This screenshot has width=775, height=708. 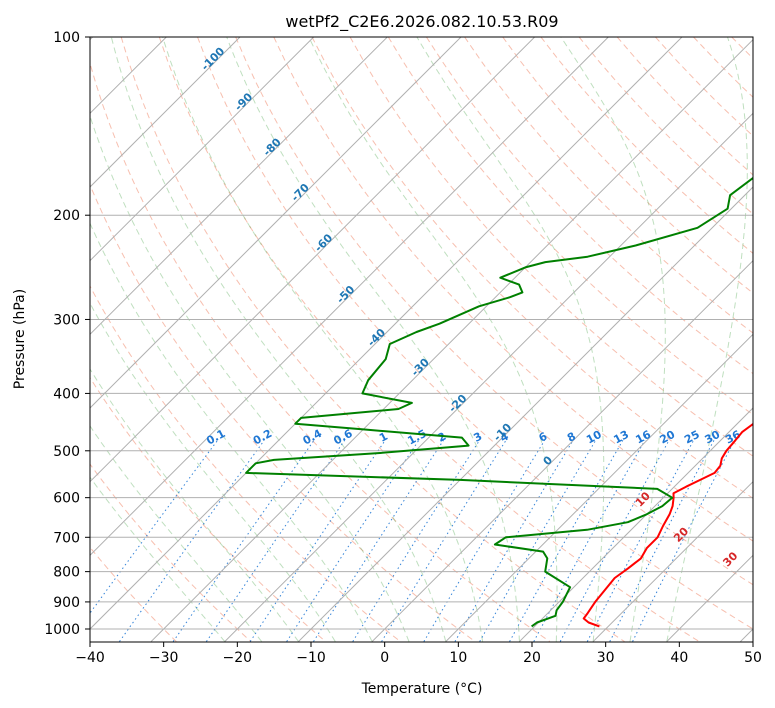 What do you see at coordinates (243, 101) in the screenshot?
I see `isotherm-label: -90` at bounding box center [243, 101].